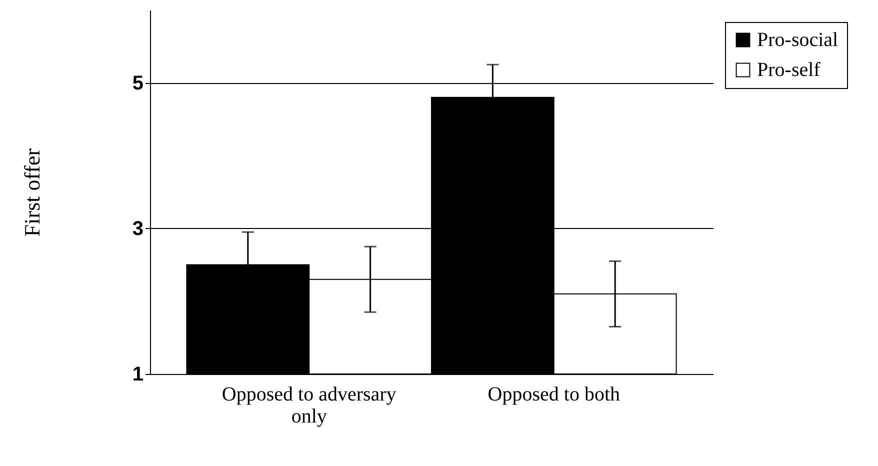 This screenshot has height=466, width=878. What do you see at coordinates (554, 395) in the screenshot?
I see `x-tick-label: Opposed to both` at bounding box center [554, 395].